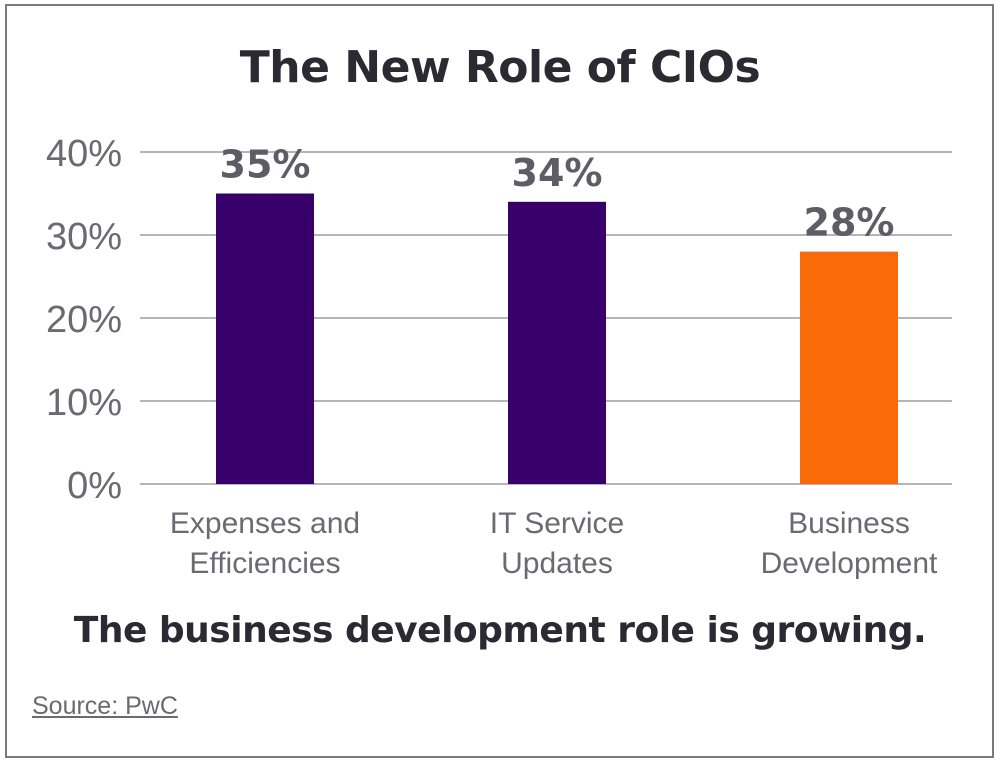 This screenshot has width=1000, height=763. I want to click on y-tick-label: 30%, so click(84, 237).